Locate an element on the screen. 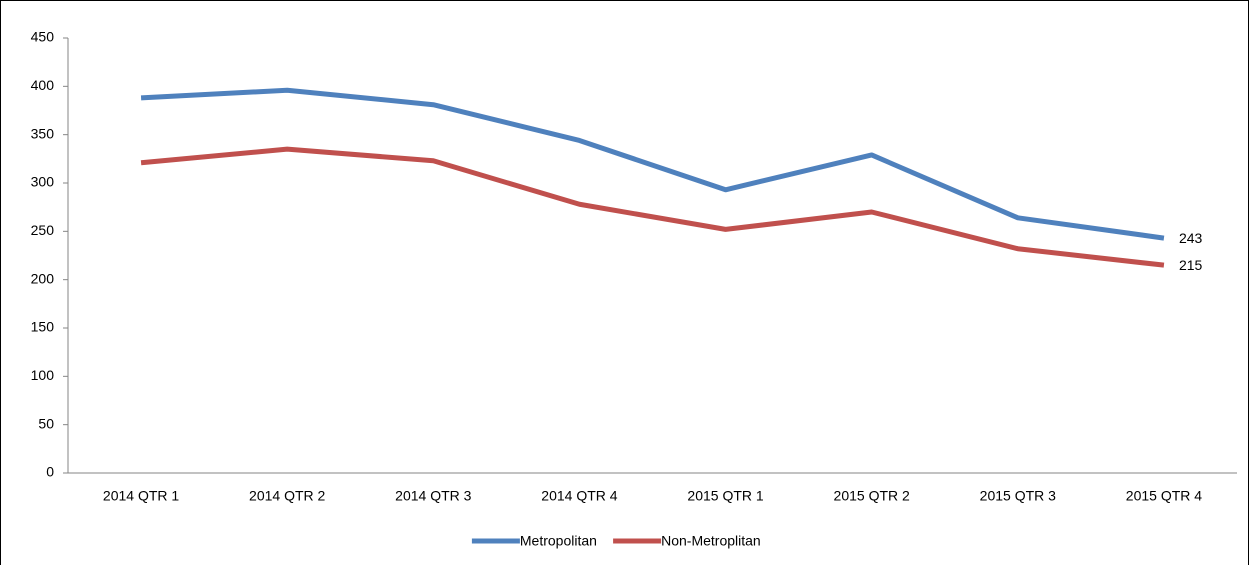 This screenshot has width=1249, height=565. legend-label: Non-Metroplitan is located at coordinates (711, 541).